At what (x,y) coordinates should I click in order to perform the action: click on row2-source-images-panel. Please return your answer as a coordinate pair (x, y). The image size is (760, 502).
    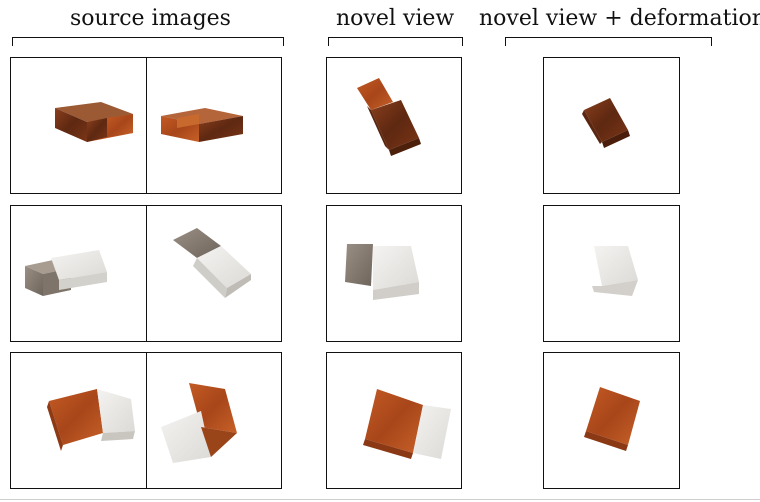
    Looking at the image, I should click on (146, 273).